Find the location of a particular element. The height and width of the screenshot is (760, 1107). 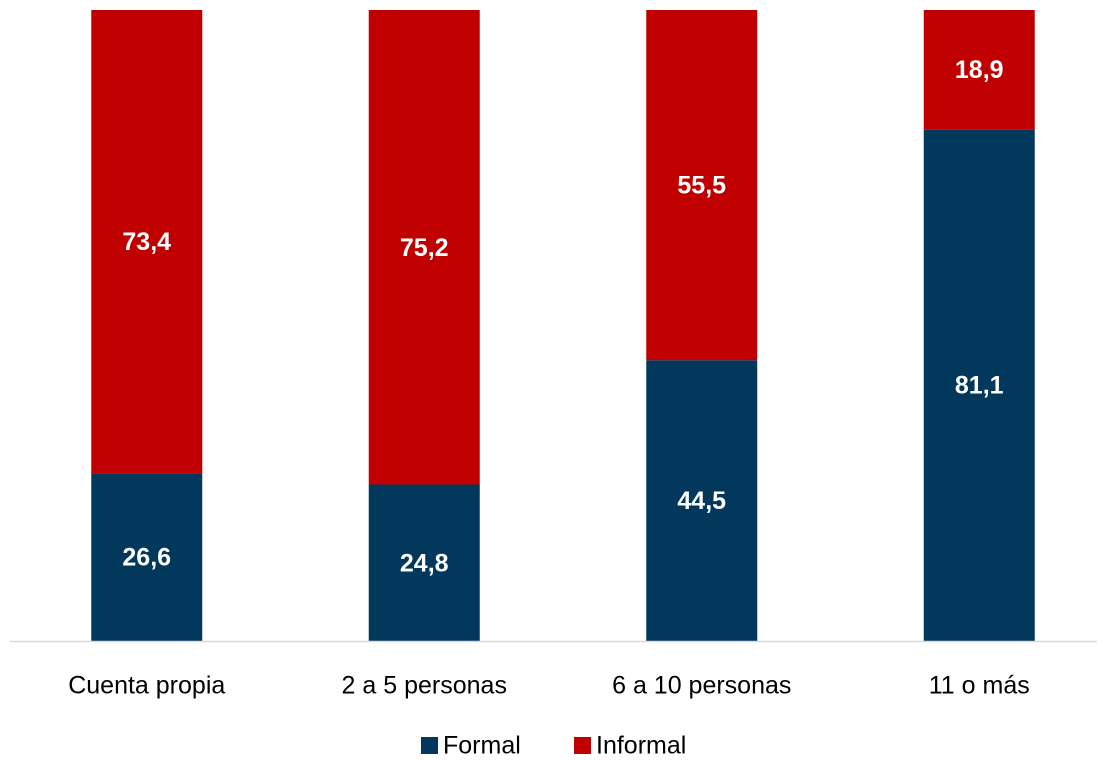

value-label: 75,2 is located at coordinates (424, 248).